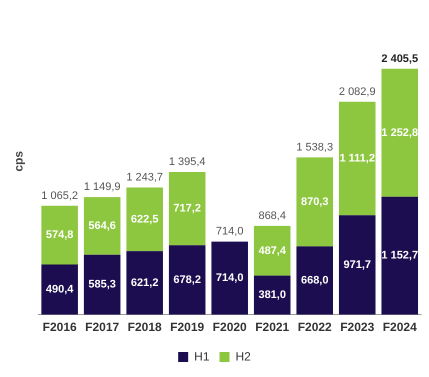 The width and height of the screenshot is (429, 377). What do you see at coordinates (400, 327) in the screenshot?
I see `x-tick-label: F2024` at bounding box center [400, 327].